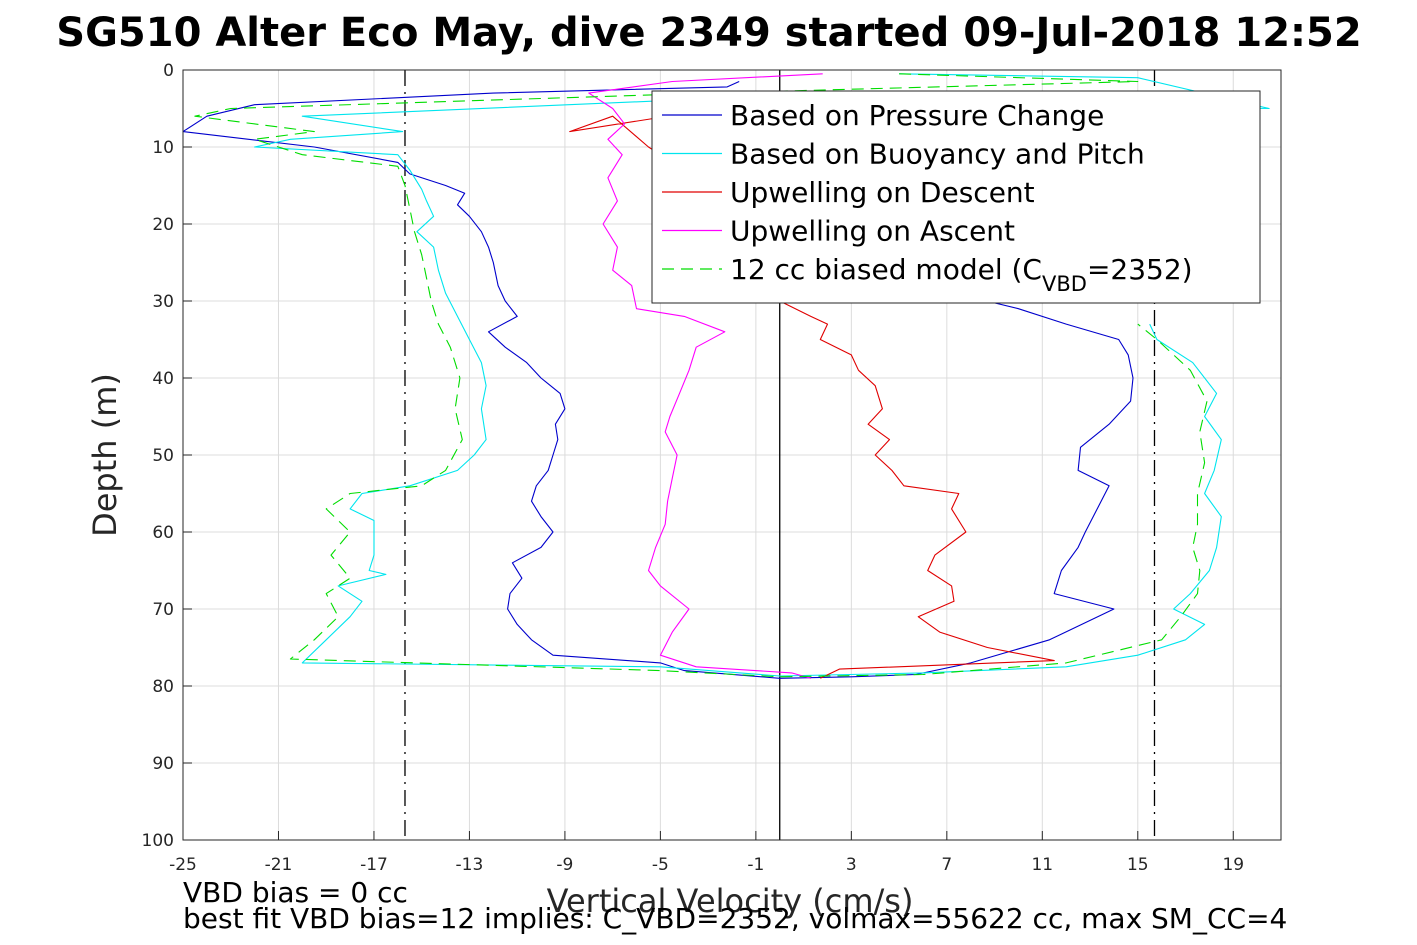  Describe the element at coordinates (730, 901) in the screenshot. I see `x-axis-label: Vertical Velocity (cm/s)` at that location.